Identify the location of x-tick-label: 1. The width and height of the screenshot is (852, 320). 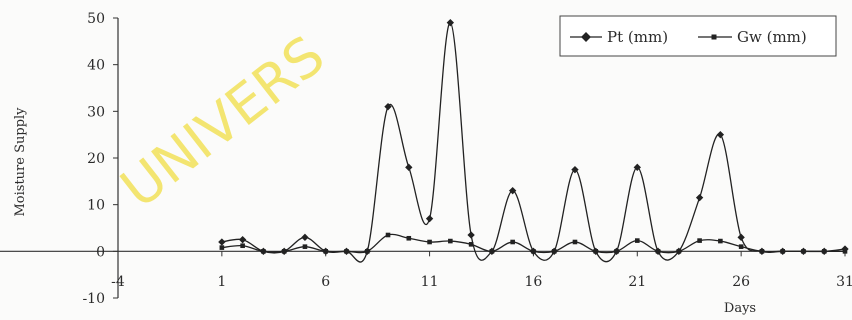
(221, 282).